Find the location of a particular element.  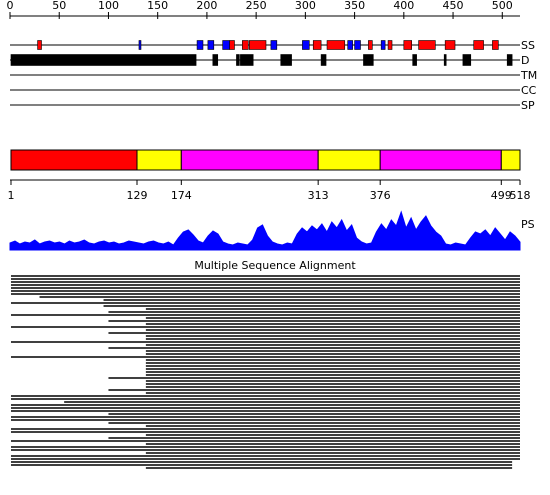

ruler-label: 50 is located at coordinates (59, 6).